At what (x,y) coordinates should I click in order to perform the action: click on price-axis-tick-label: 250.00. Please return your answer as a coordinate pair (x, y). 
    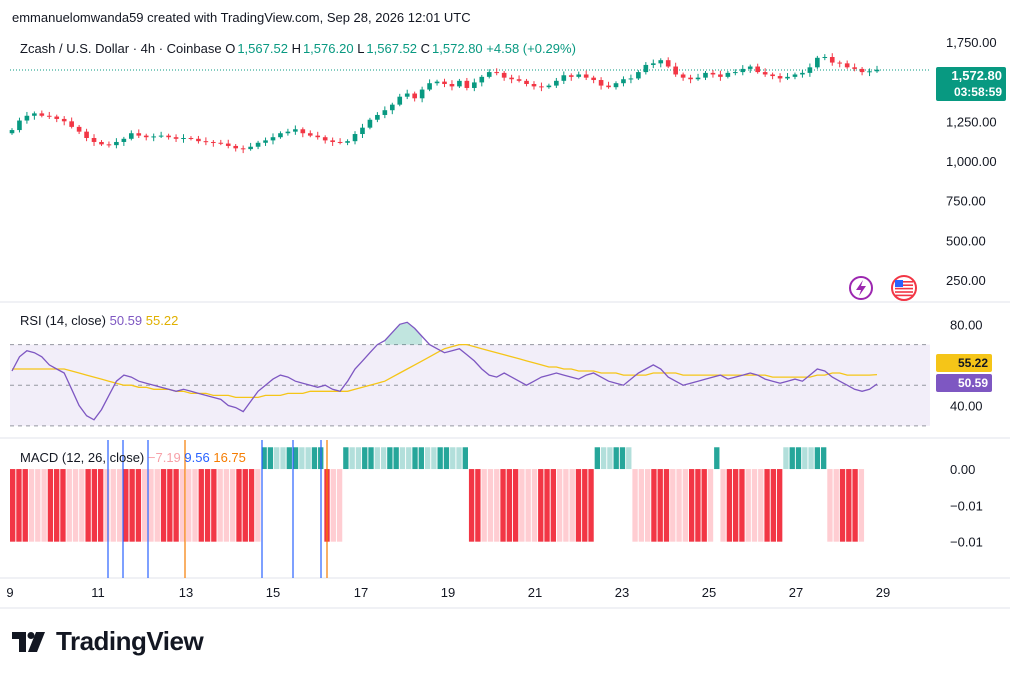
    Looking at the image, I should click on (966, 280).